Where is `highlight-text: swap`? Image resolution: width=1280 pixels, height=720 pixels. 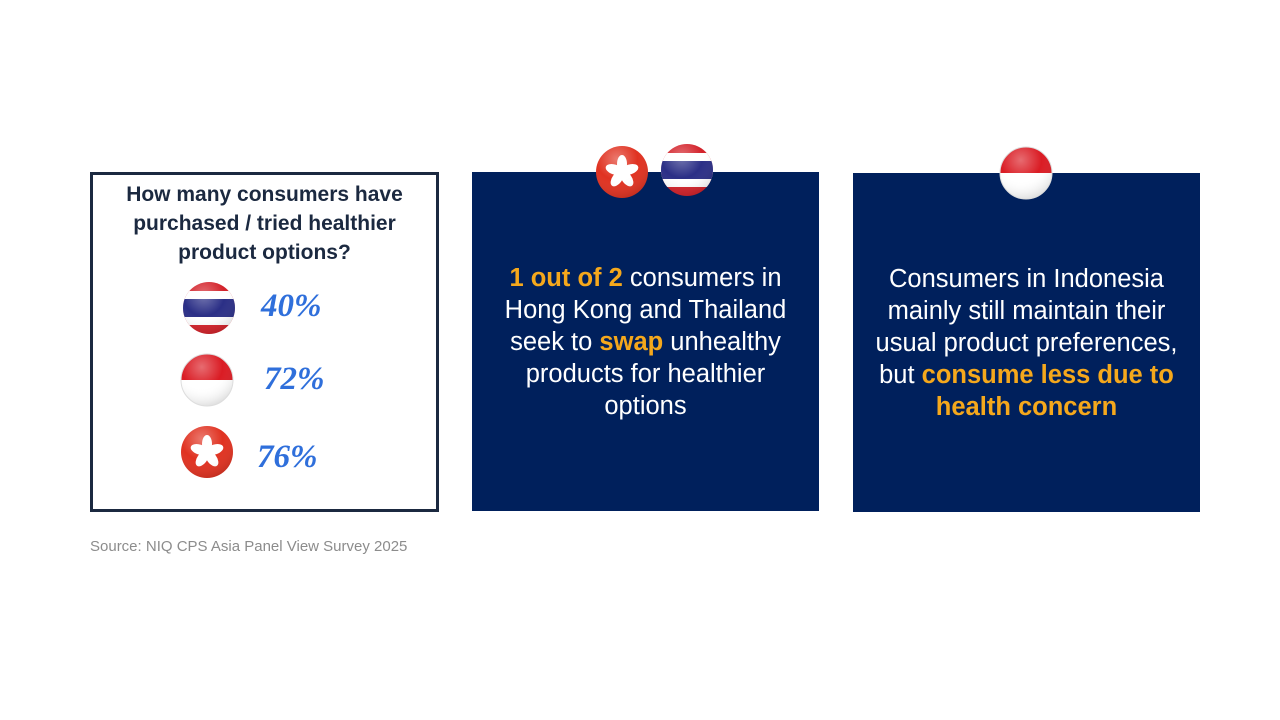 highlight-text: swap is located at coordinates (631, 342).